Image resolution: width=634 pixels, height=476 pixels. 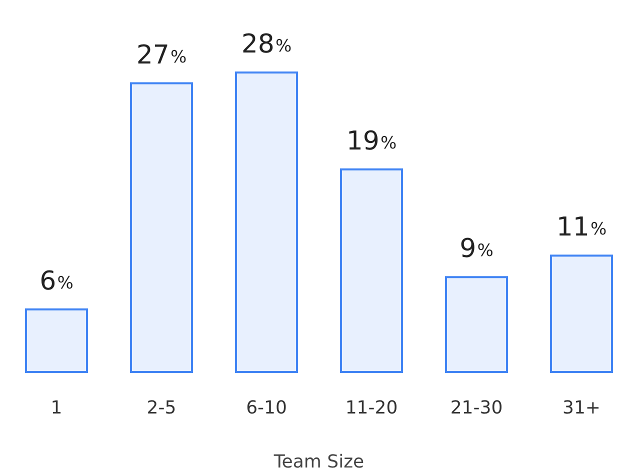 What do you see at coordinates (371, 141) in the screenshot?
I see `data-label: 19%` at bounding box center [371, 141].